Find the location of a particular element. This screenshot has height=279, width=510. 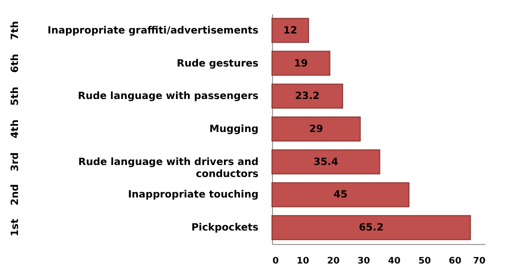

x-tick-label: 70 is located at coordinates (479, 261).